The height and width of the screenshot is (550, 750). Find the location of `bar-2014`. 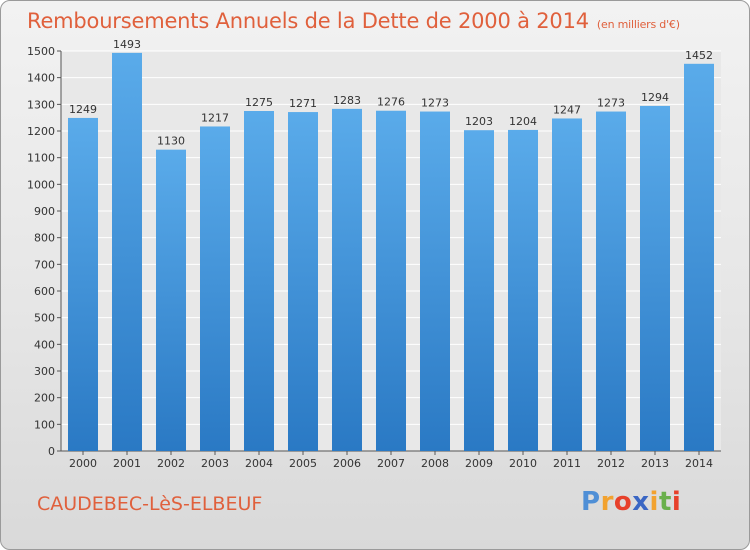

bar-2014 is located at coordinates (699, 257).